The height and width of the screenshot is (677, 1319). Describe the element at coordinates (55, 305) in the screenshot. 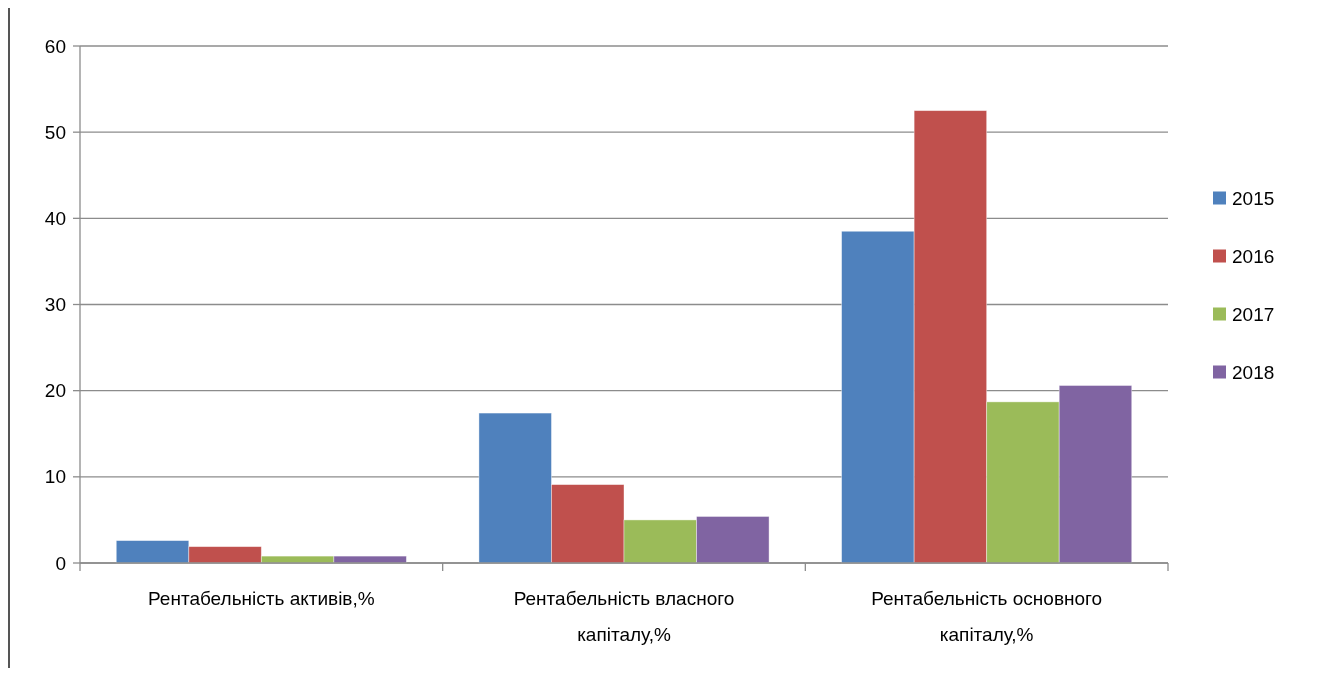

I see `y-tick-label: 30` at that location.